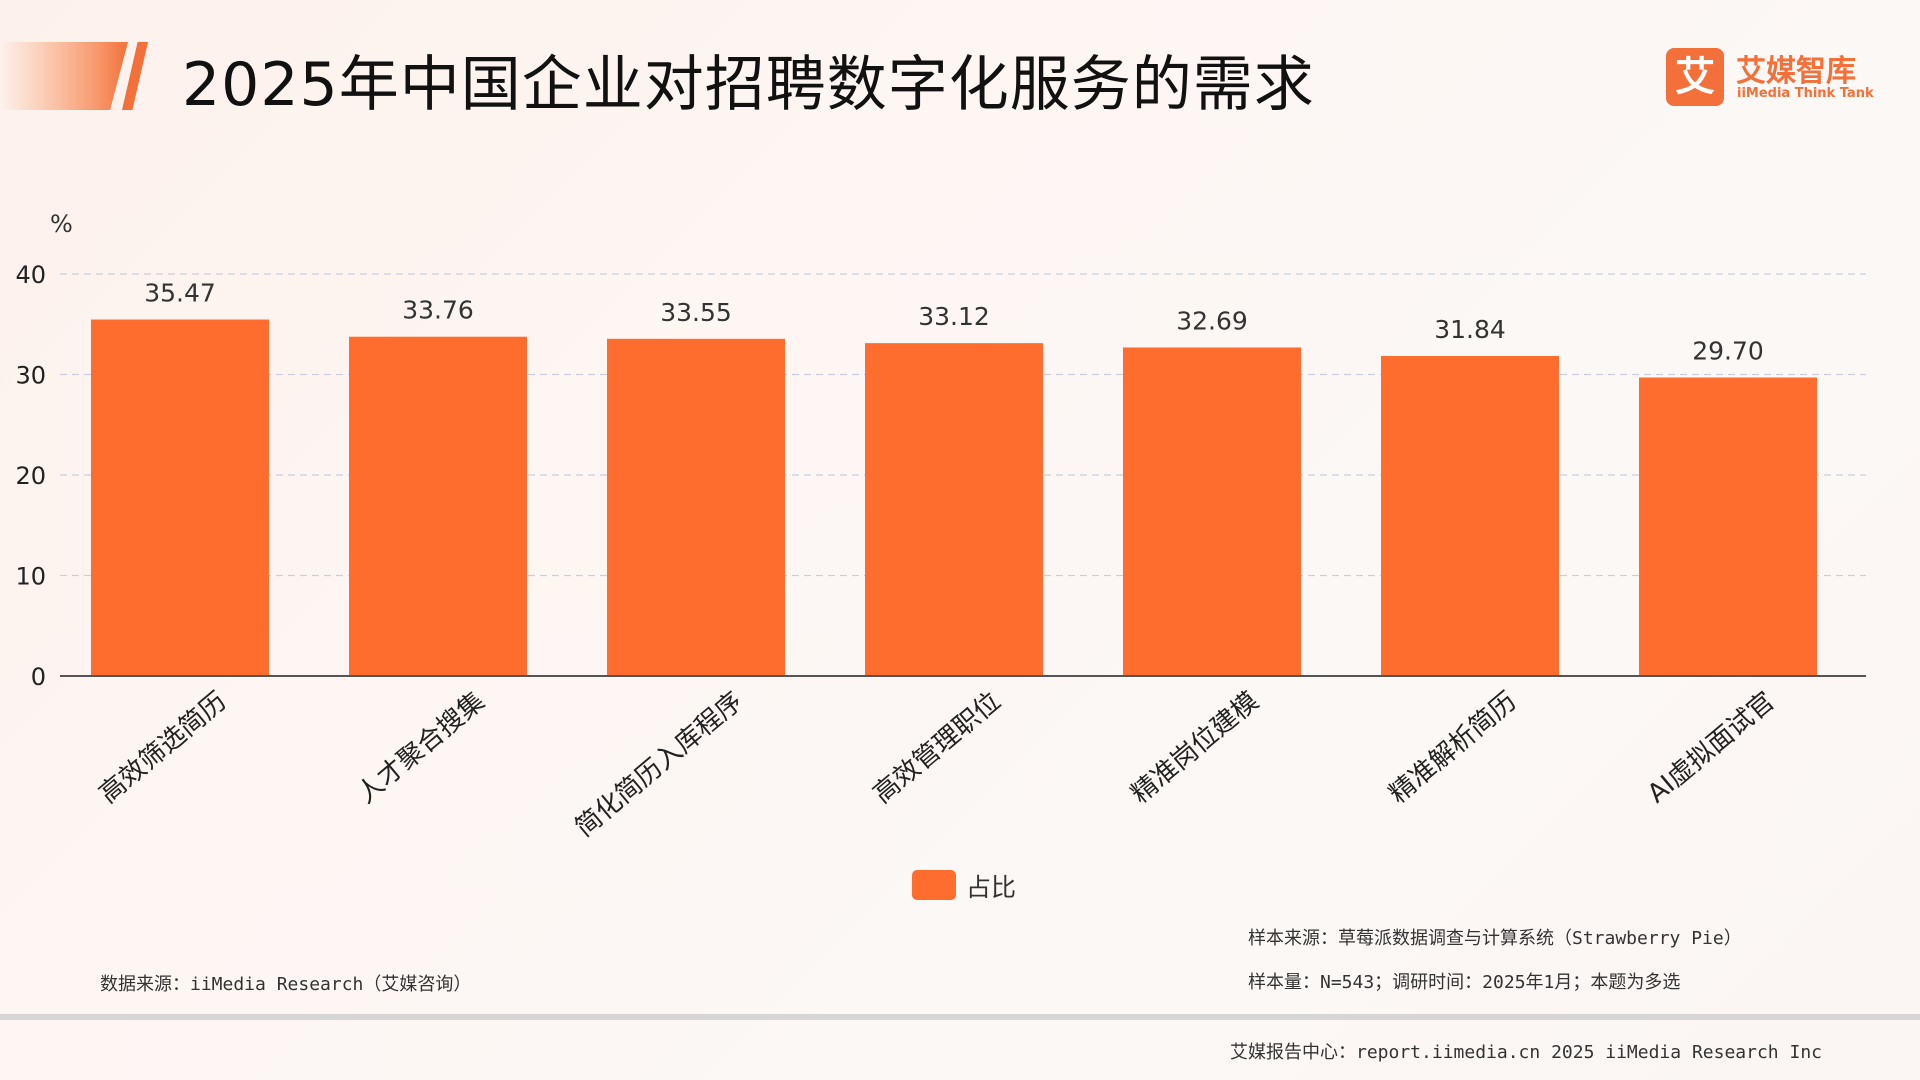 The height and width of the screenshot is (1080, 1920). I want to click on x-tick-label: 精准解析简历, so click(1453, 747).